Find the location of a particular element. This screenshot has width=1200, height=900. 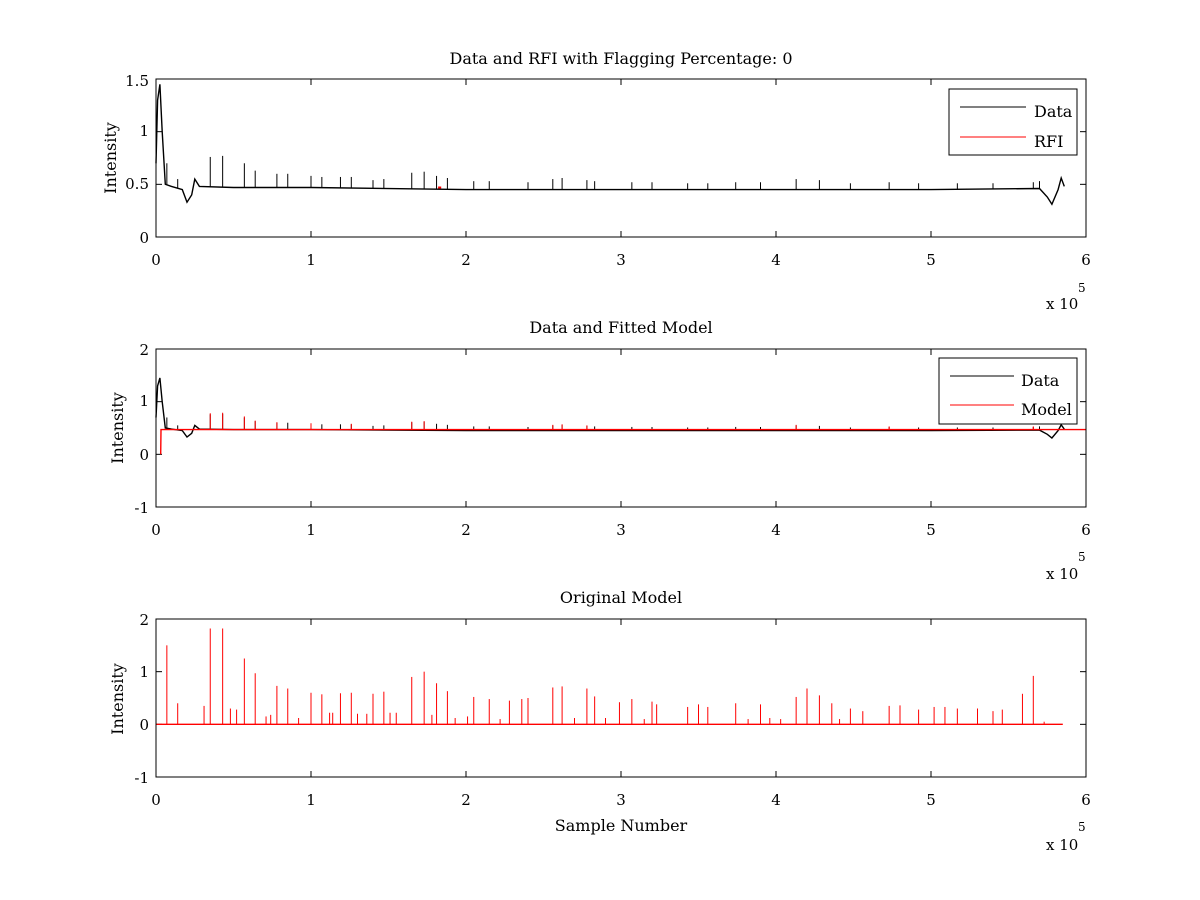

panel-1-plot-area is located at coordinates (610, 145).